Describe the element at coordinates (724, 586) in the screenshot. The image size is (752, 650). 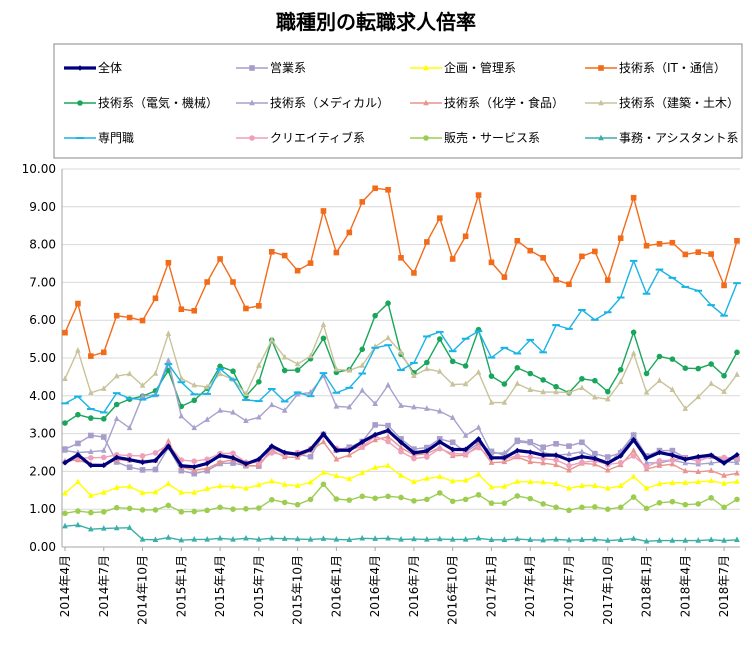
I see `x-tick-label: 2018年7月` at that location.